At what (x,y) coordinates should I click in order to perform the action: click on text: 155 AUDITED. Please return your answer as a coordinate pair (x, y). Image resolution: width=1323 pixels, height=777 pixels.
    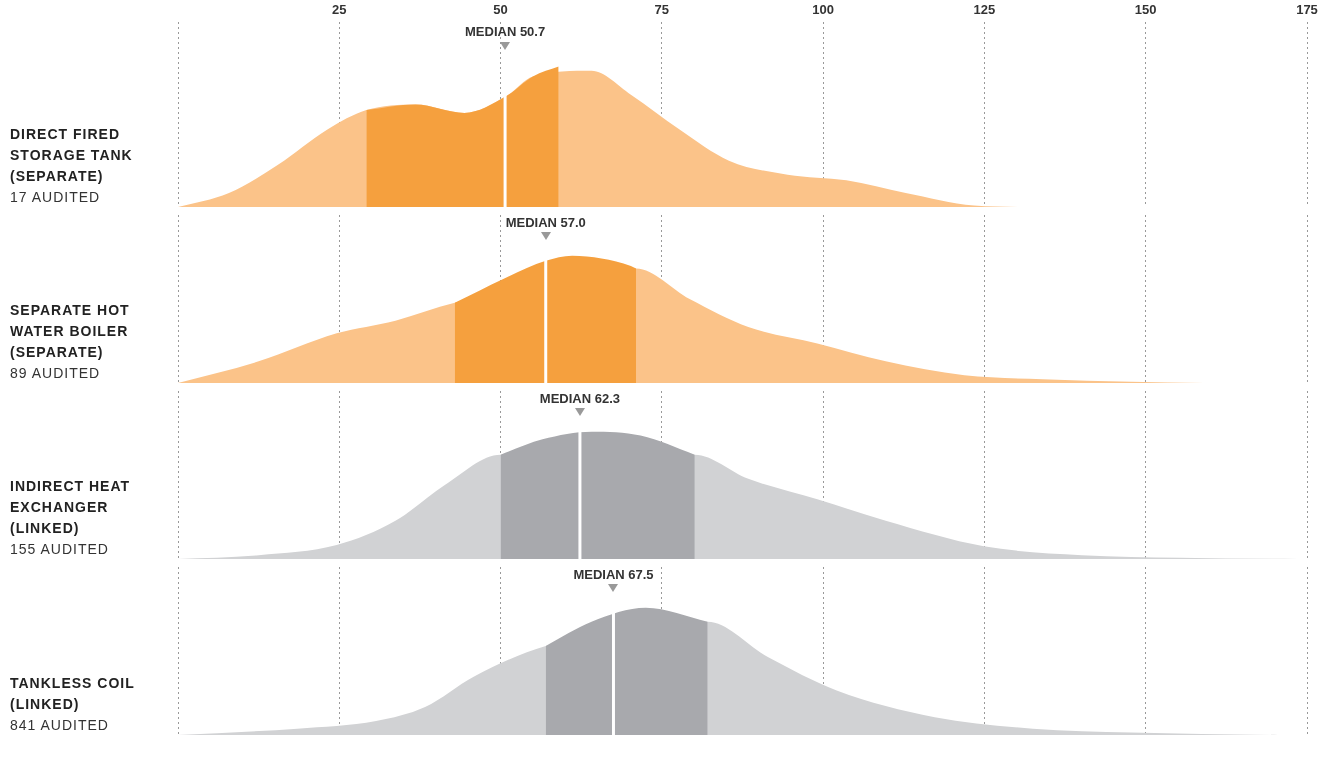
    Looking at the image, I should click on (60, 549).